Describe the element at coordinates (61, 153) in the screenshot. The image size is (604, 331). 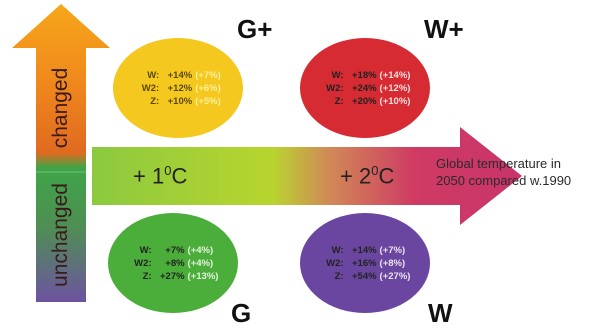
I see `vertical-arrow` at that location.